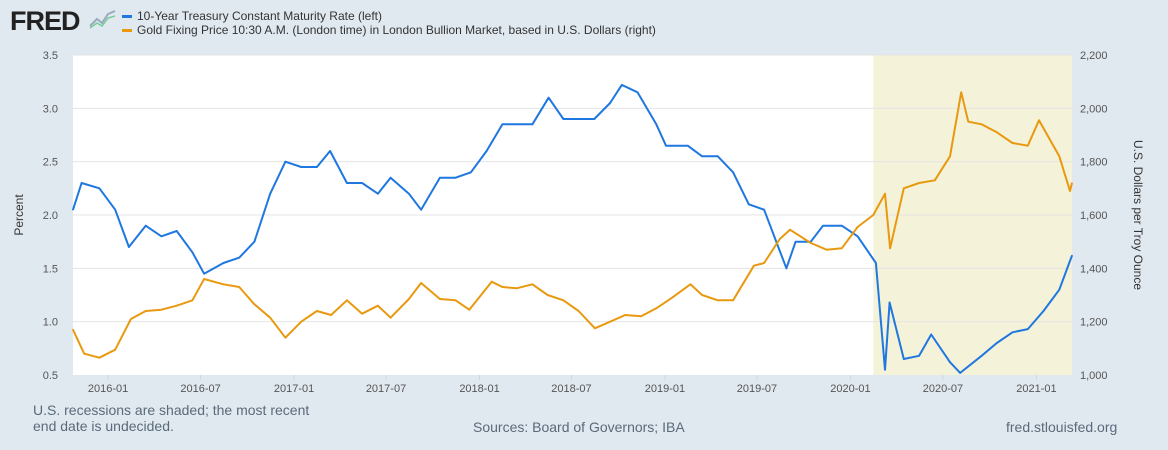  What do you see at coordinates (45, 21) in the screenshot?
I see `fred-logo: FRED` at bounding box center [45, 21].